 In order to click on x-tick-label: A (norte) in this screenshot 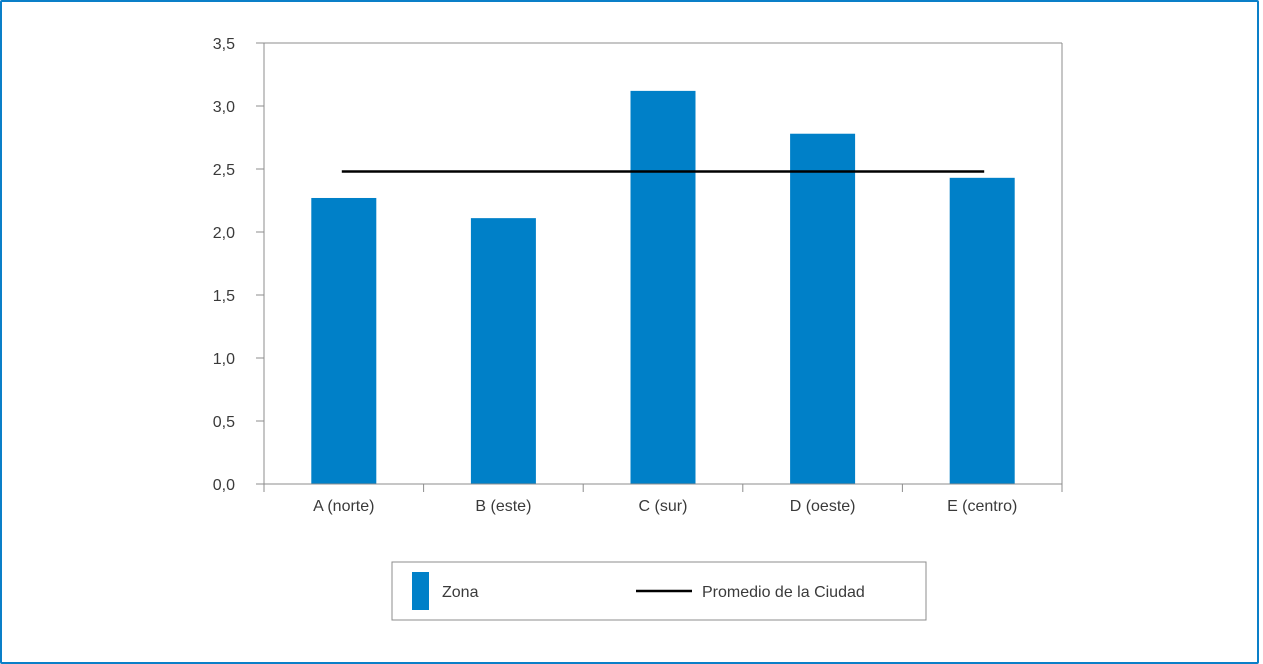, I will do `click(343, 506)`.